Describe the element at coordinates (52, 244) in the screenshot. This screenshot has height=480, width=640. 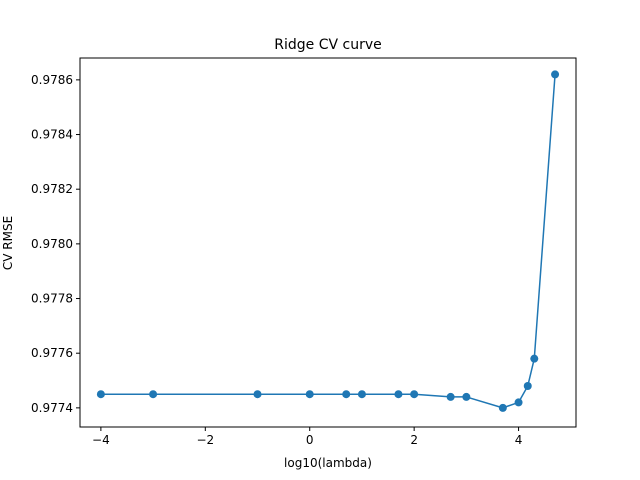
I see `y-tick-label: 0.9780` at that location.